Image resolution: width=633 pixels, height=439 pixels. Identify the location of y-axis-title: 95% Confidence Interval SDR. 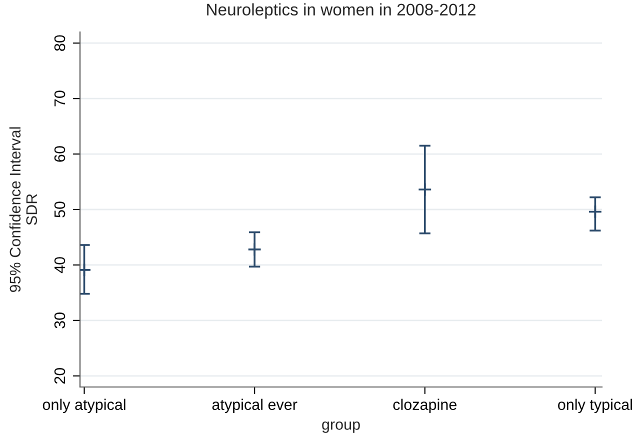
(23, 209).